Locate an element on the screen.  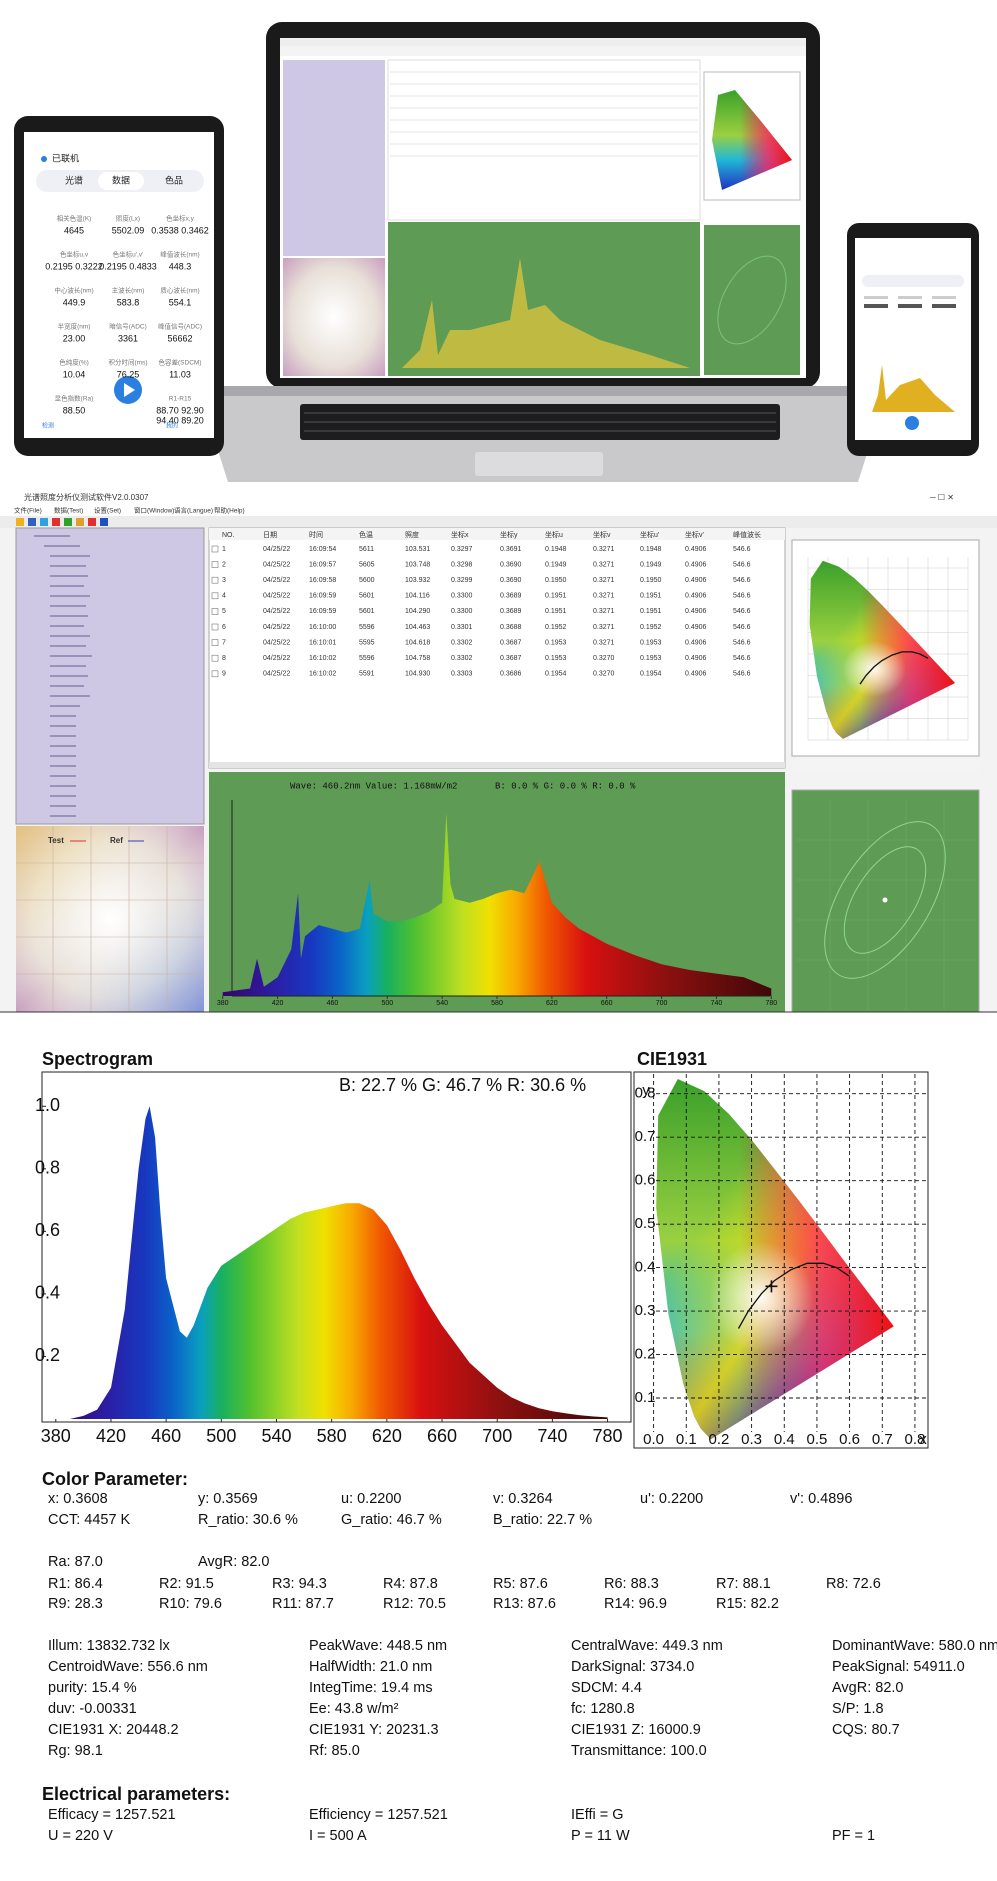
table-cell: 4 is located at coordinates (224, 596).